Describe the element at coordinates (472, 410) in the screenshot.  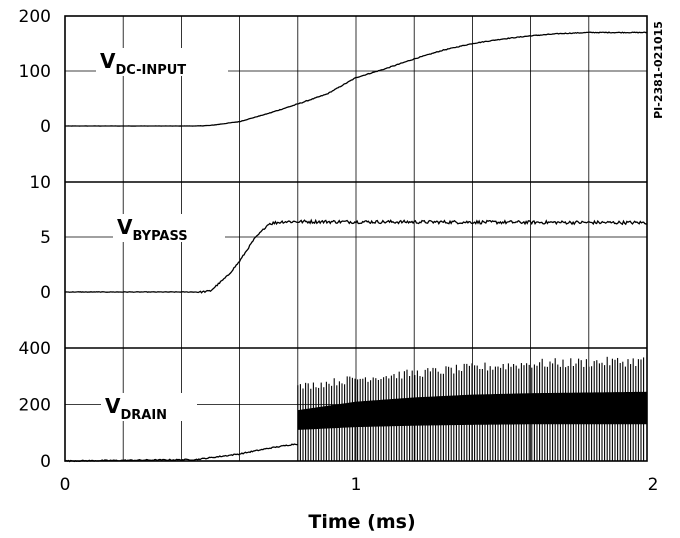
I see `trace-drain-band` at that location.